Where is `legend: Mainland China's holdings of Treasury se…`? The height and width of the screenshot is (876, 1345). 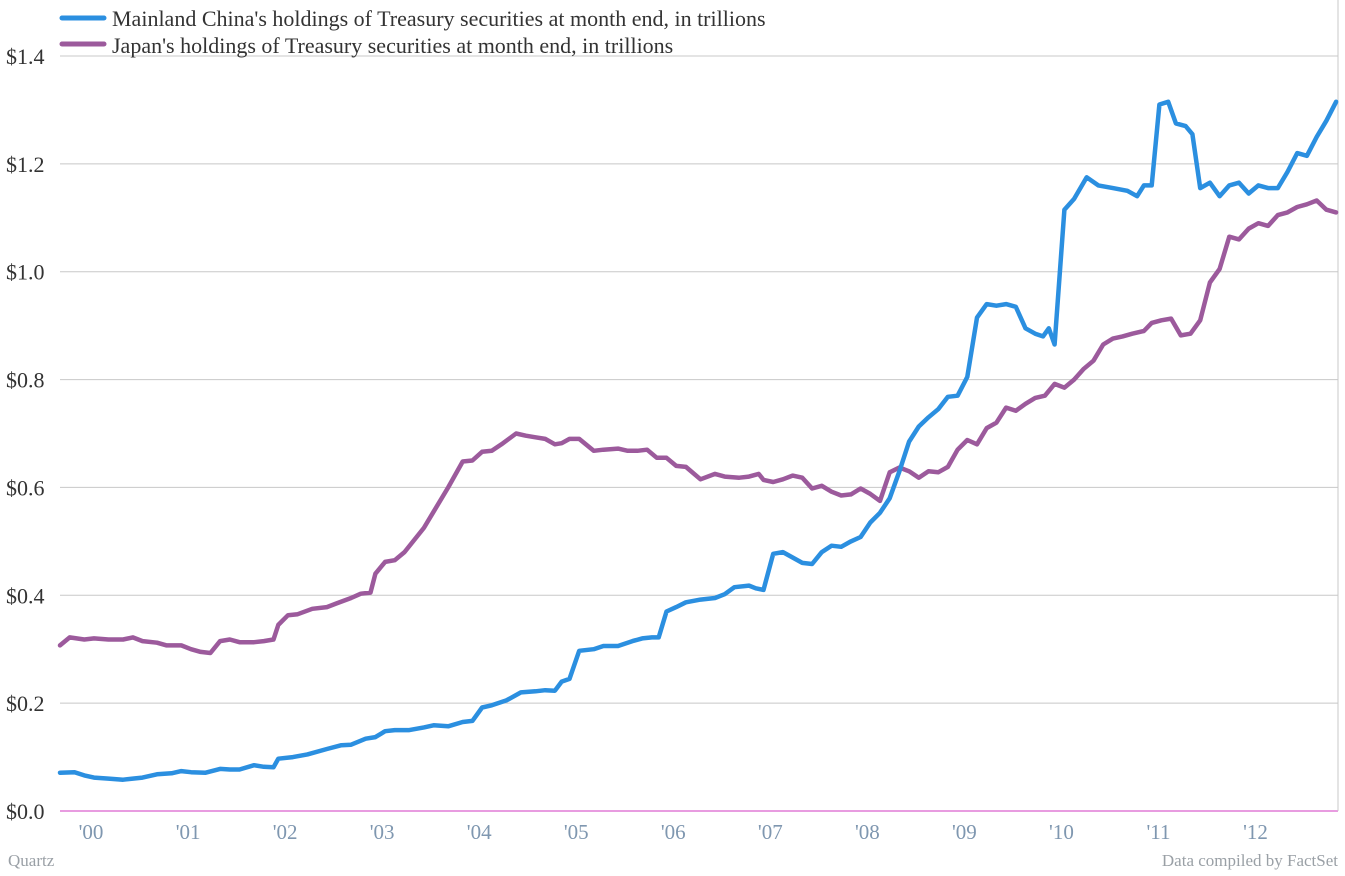
legend: Mainland China's holdings of Treasury se… is located at coordinates (412, 32).